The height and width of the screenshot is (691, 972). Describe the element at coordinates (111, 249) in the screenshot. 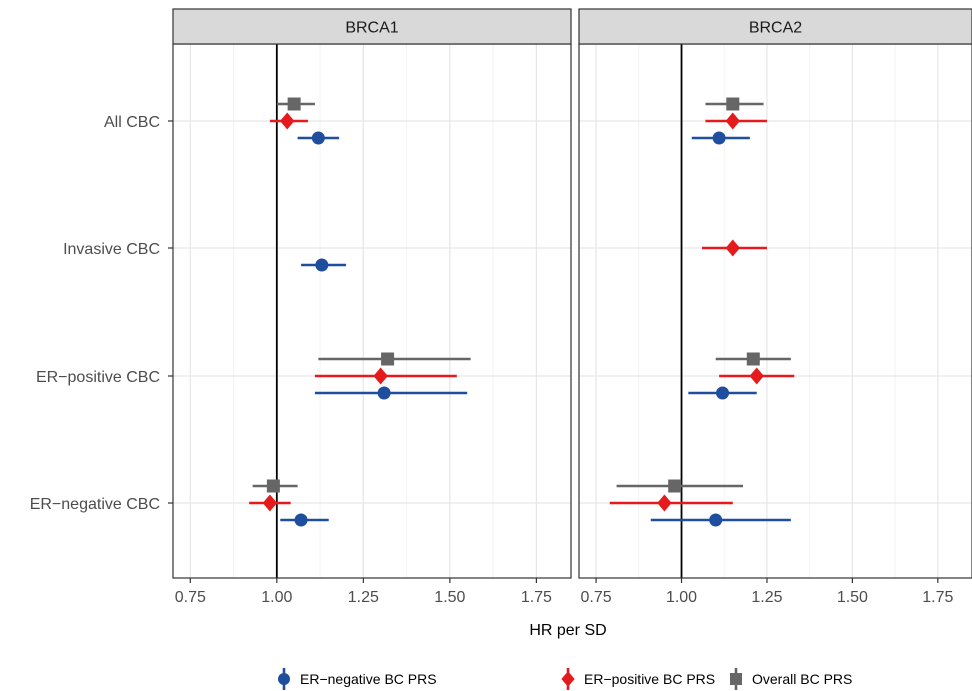

I see `y-tick-label-invasive-cbc: Invasive CBC` at that location.